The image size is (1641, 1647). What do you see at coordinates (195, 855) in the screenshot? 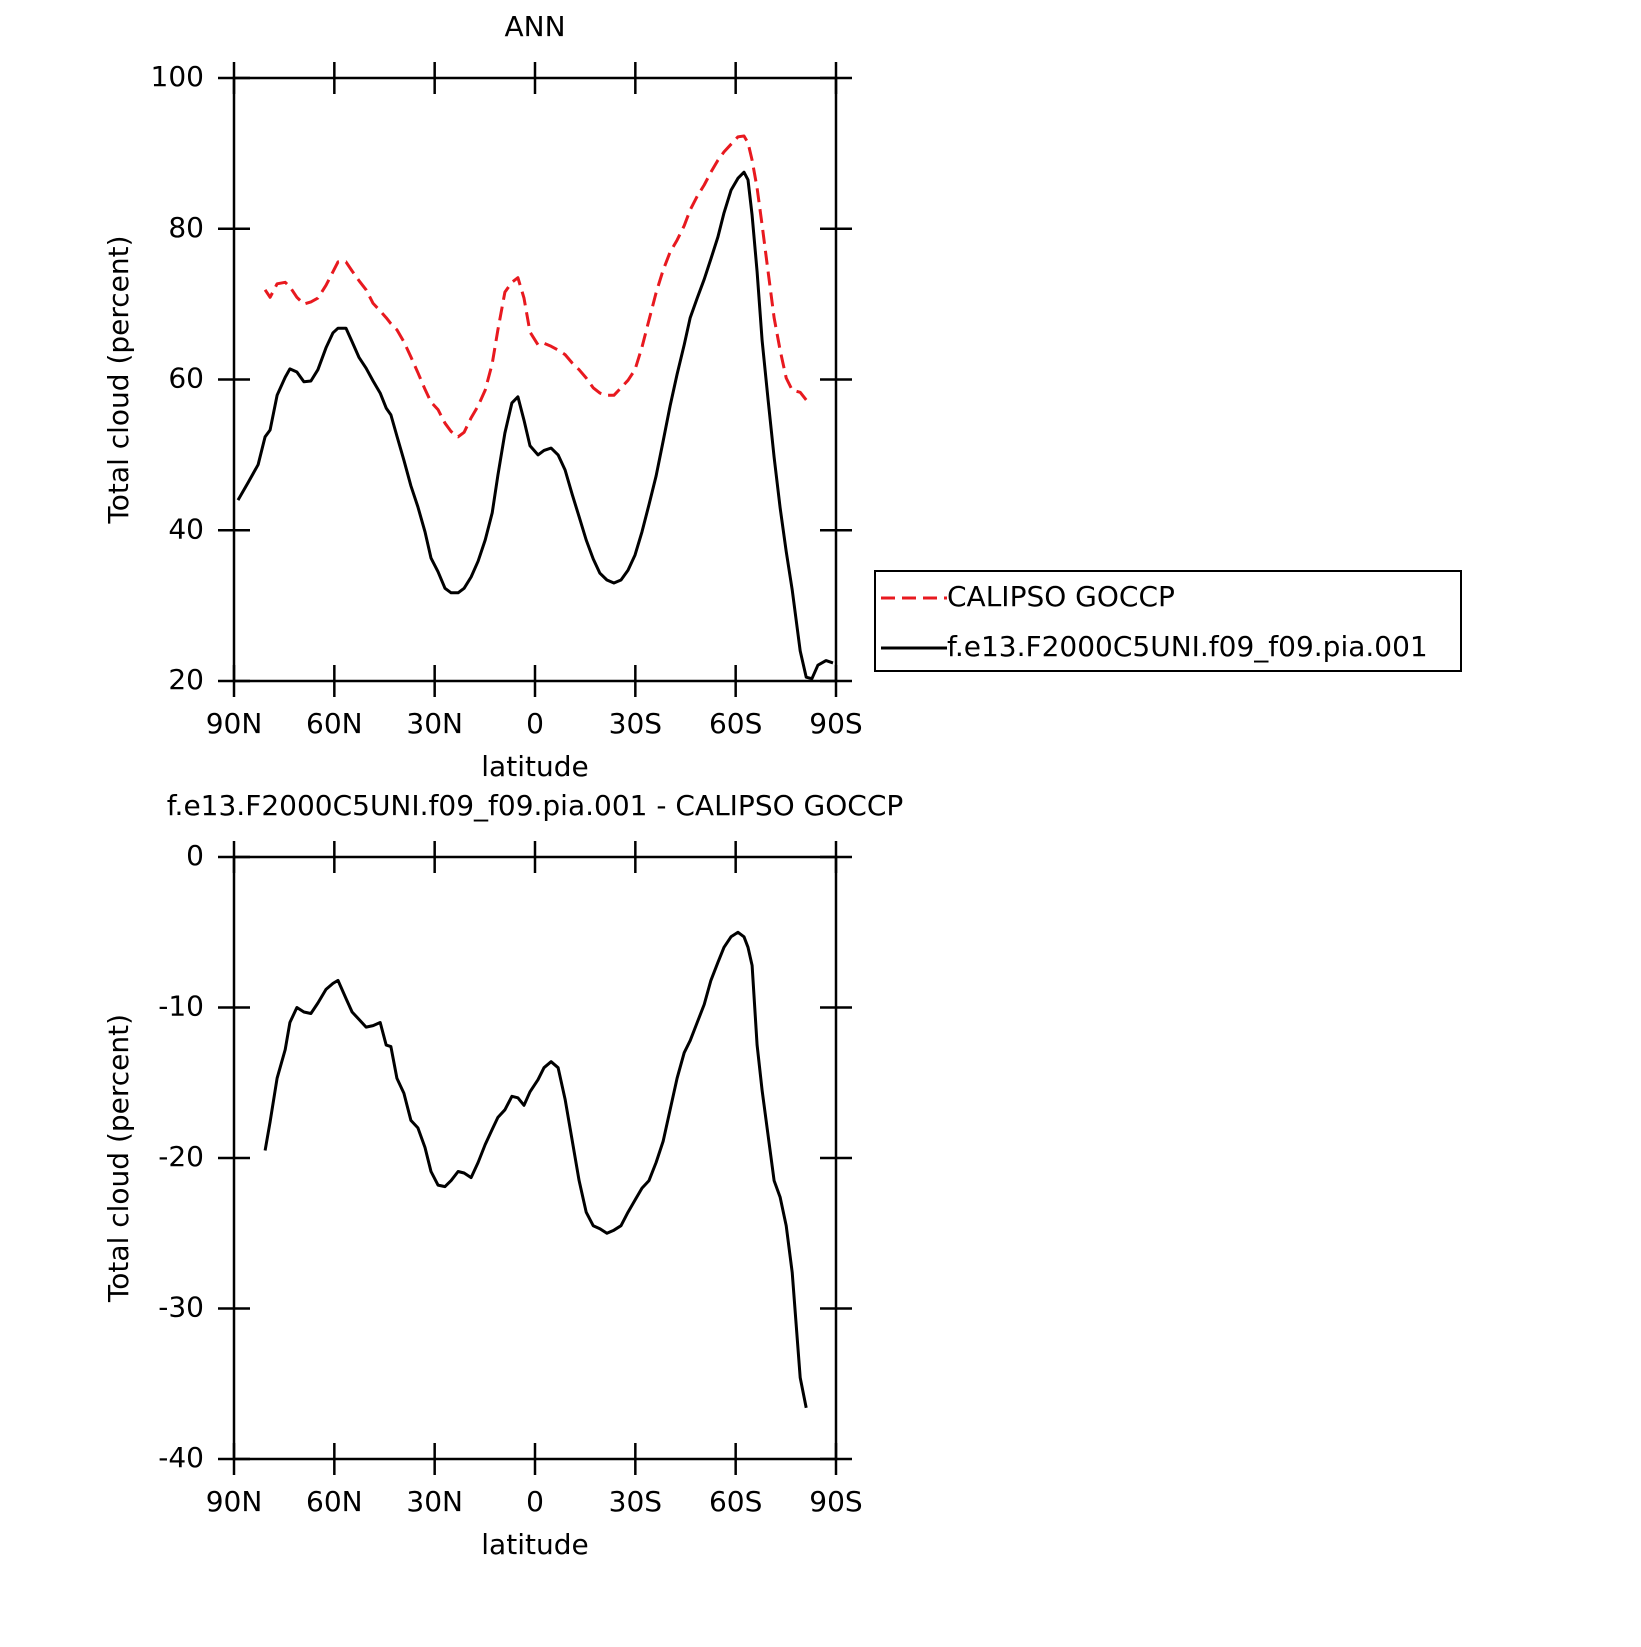
I see `y-tick-label: 0` at bounding box center [195, 855].